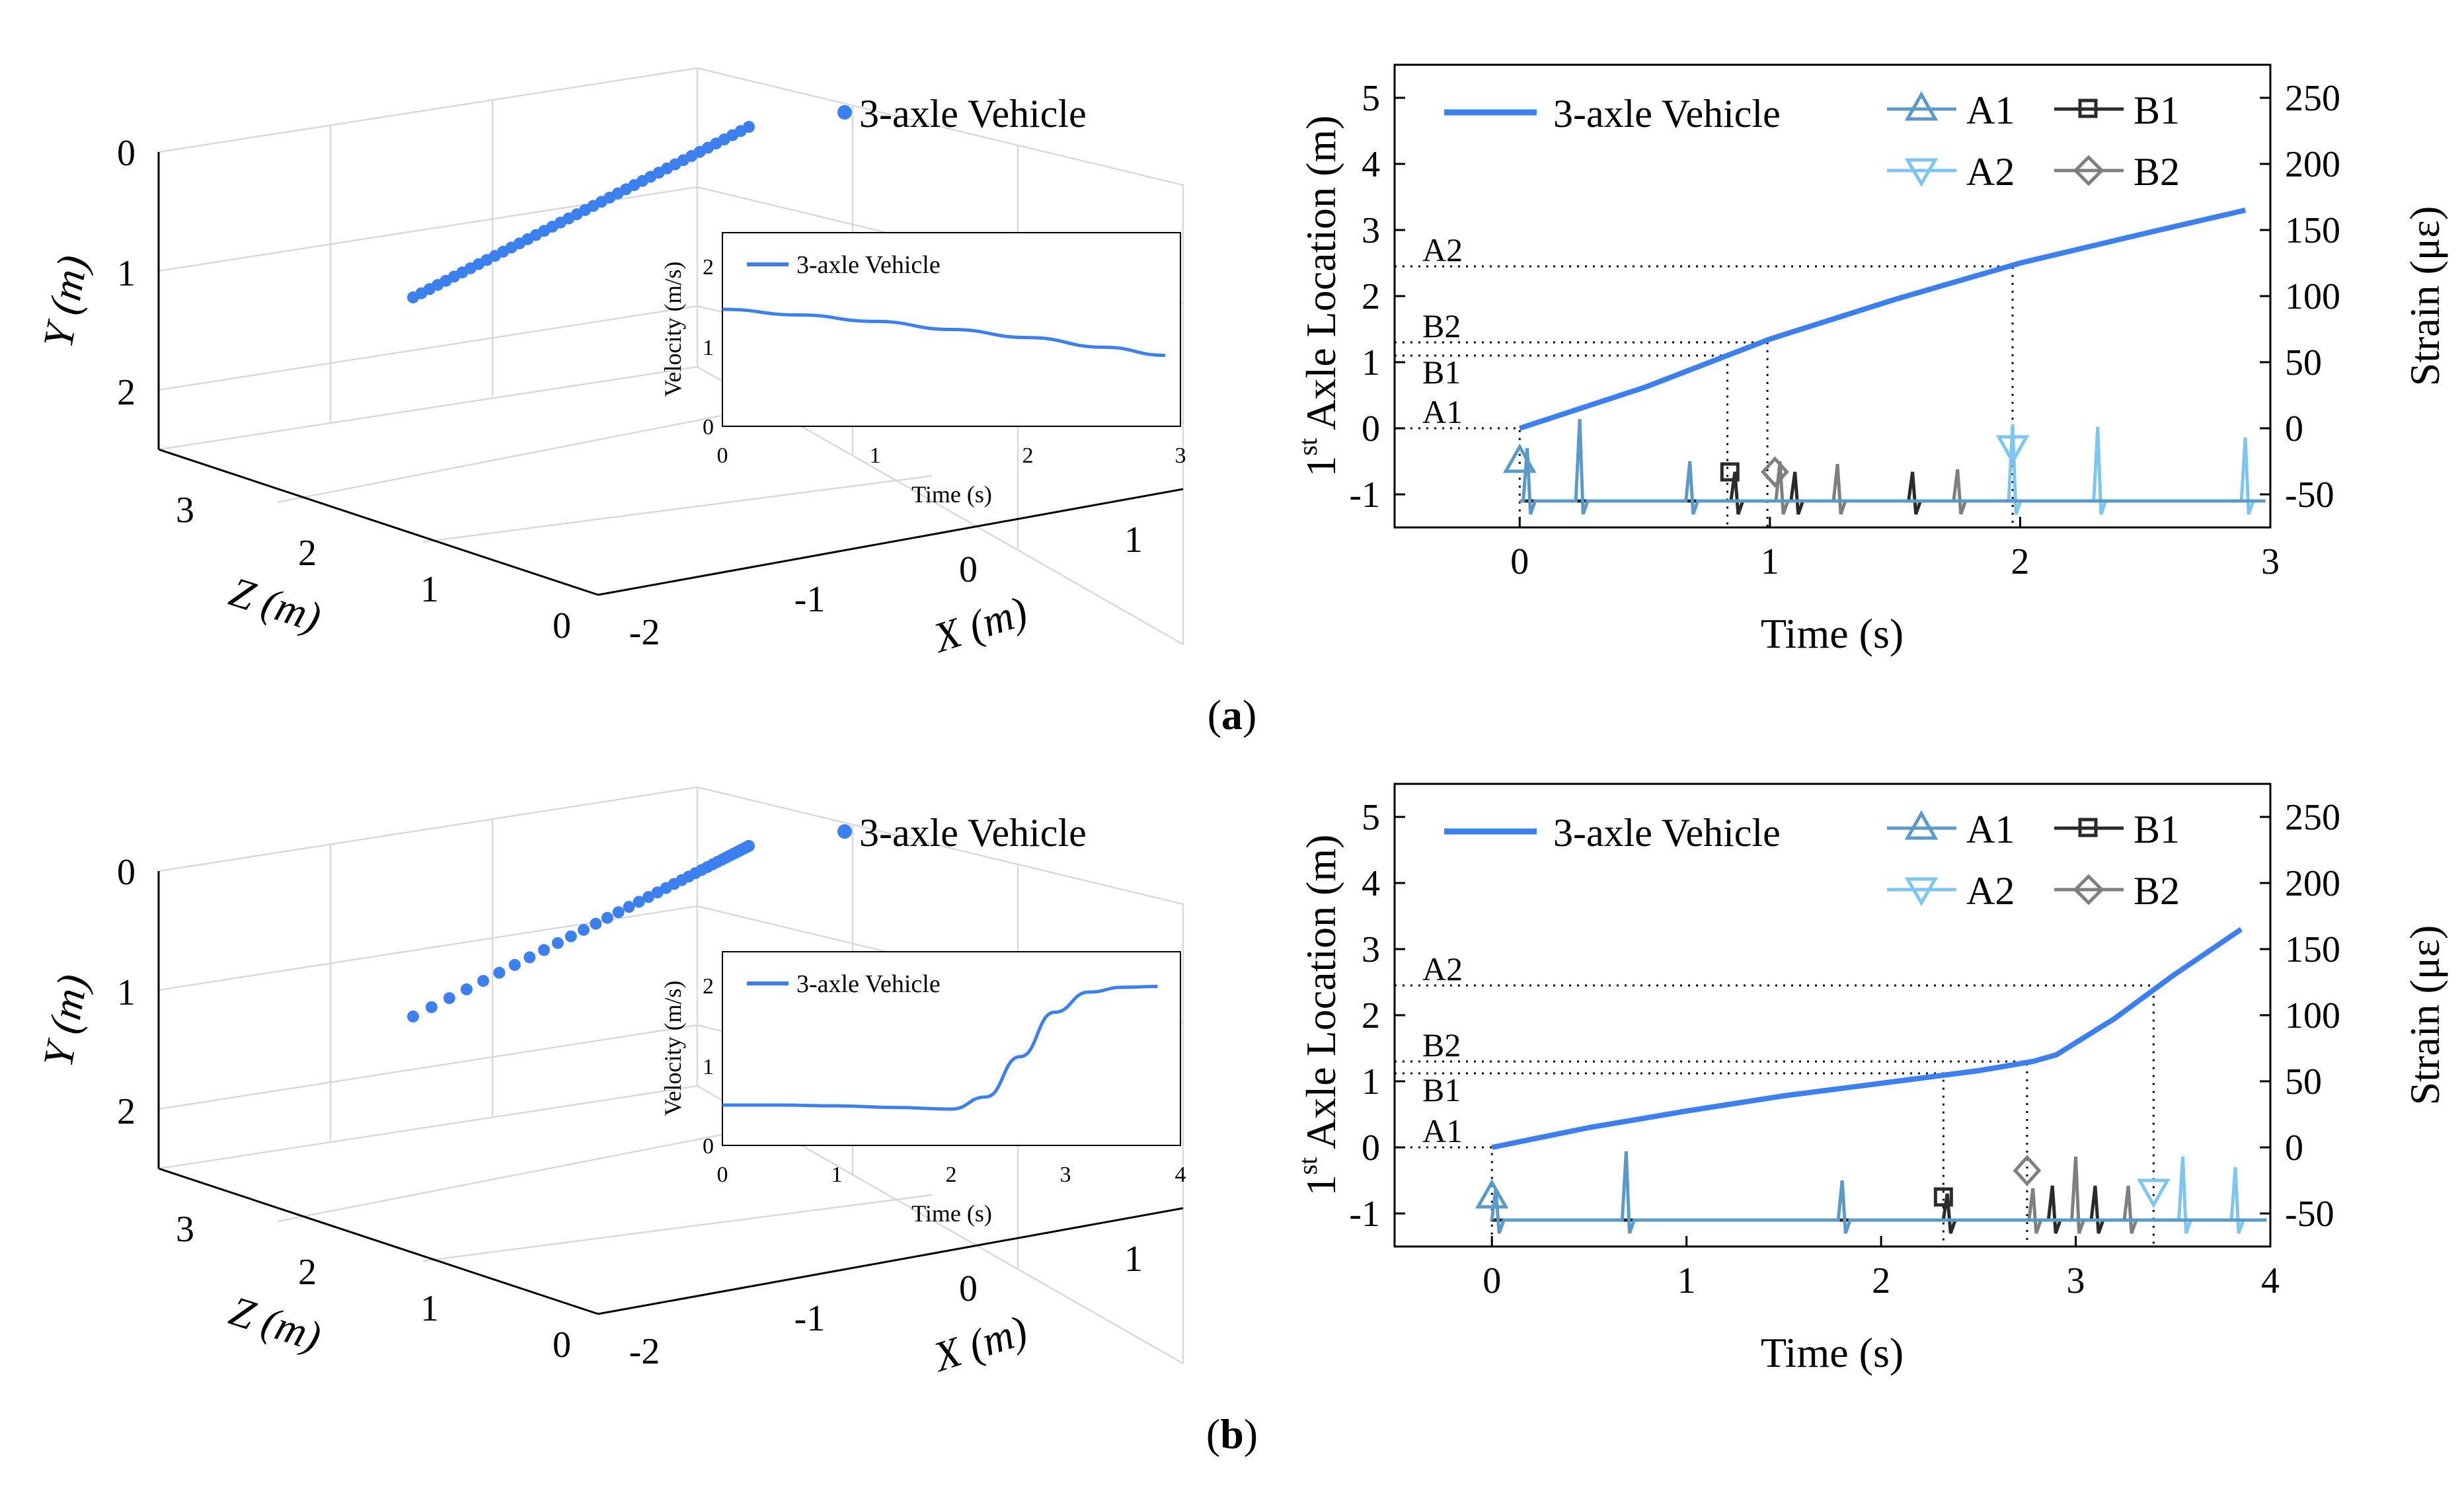 Image resolution: width=2464 pixels, height=1499 pixels. I want to click on inset-xlabel: Time (s), so click(951, 495).